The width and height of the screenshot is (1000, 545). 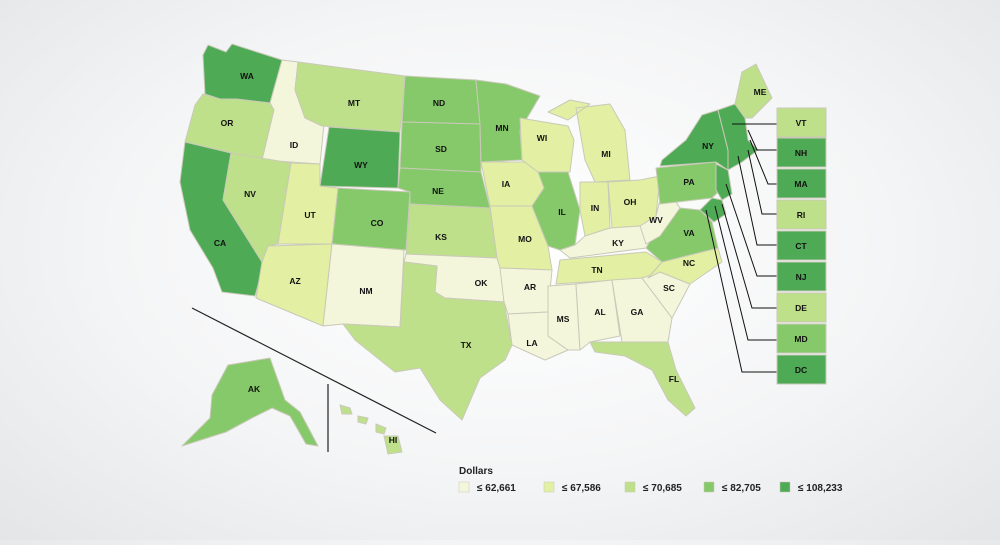 What do you see at coordinates (451, 231) in the screenshot?
I see `state-ks` at bounding box center [451, 231].